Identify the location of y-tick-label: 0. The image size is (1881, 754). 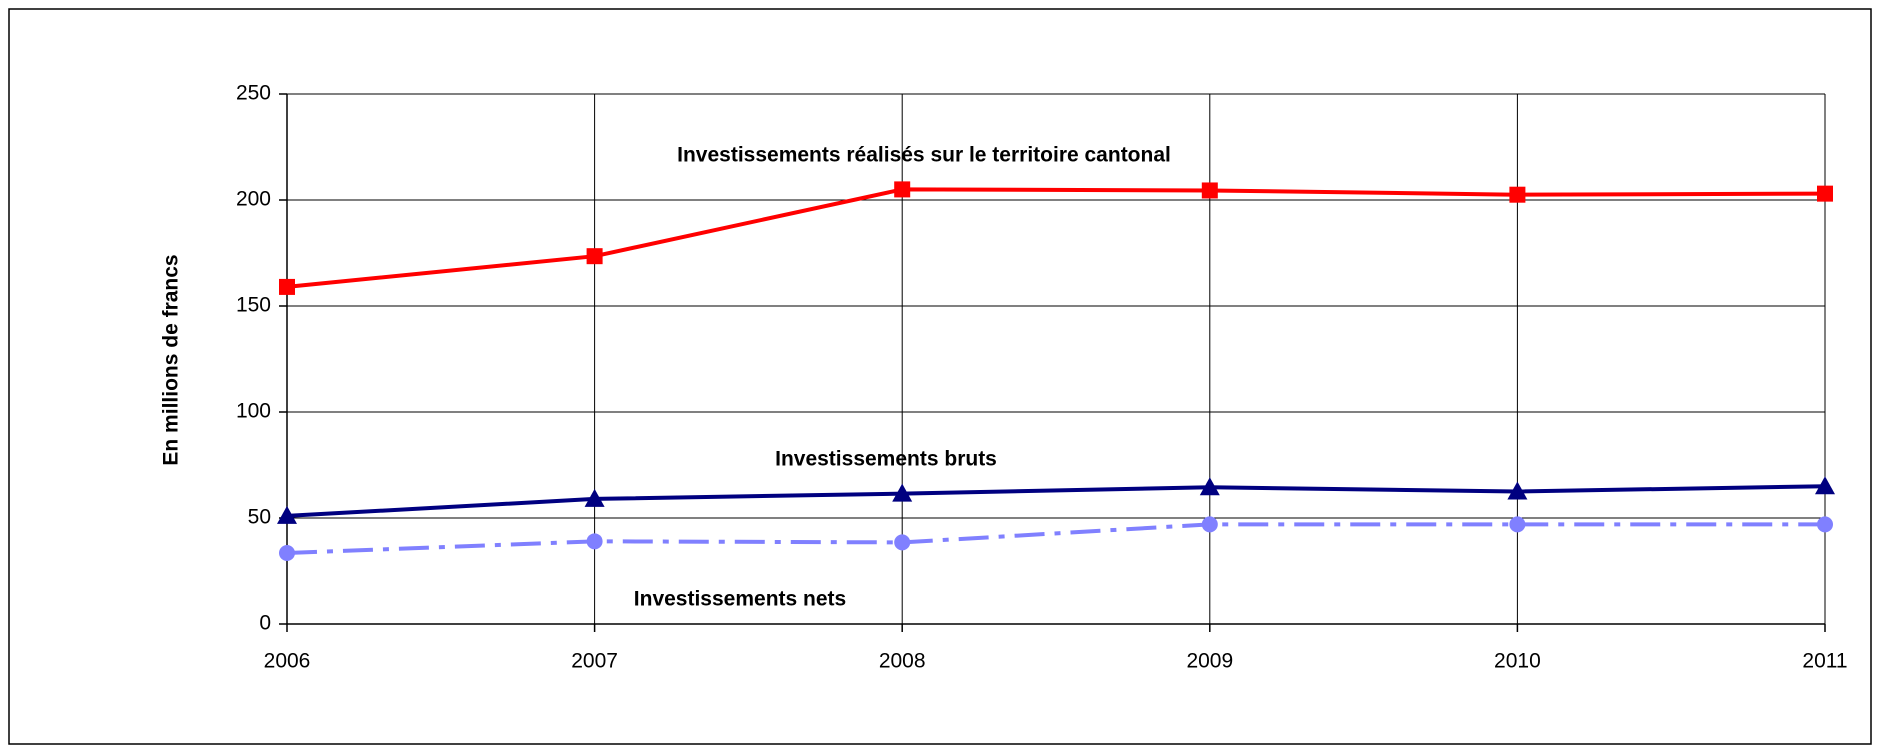
(265, 623).